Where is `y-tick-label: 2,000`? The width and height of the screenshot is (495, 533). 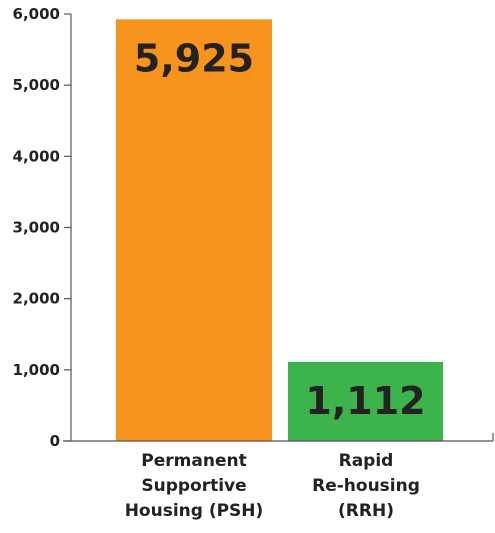
y-tick-label: 2,000 is located at coordinates (36, 299).